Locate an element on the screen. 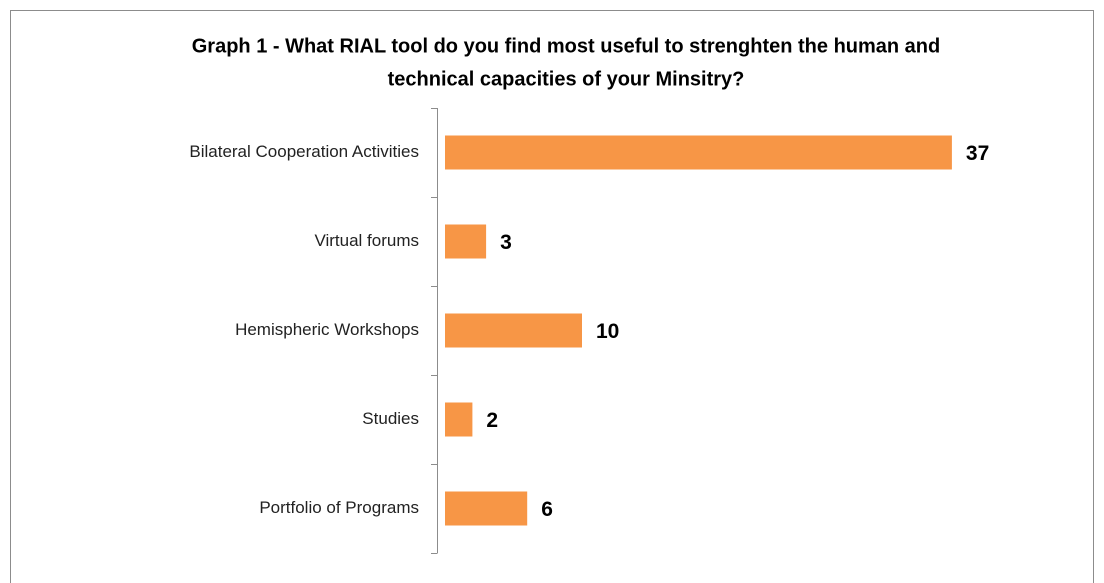 Image resolution: width=1104 pixels, height=583 pixels. data-label: 2 is located at coordinates (492, 420).